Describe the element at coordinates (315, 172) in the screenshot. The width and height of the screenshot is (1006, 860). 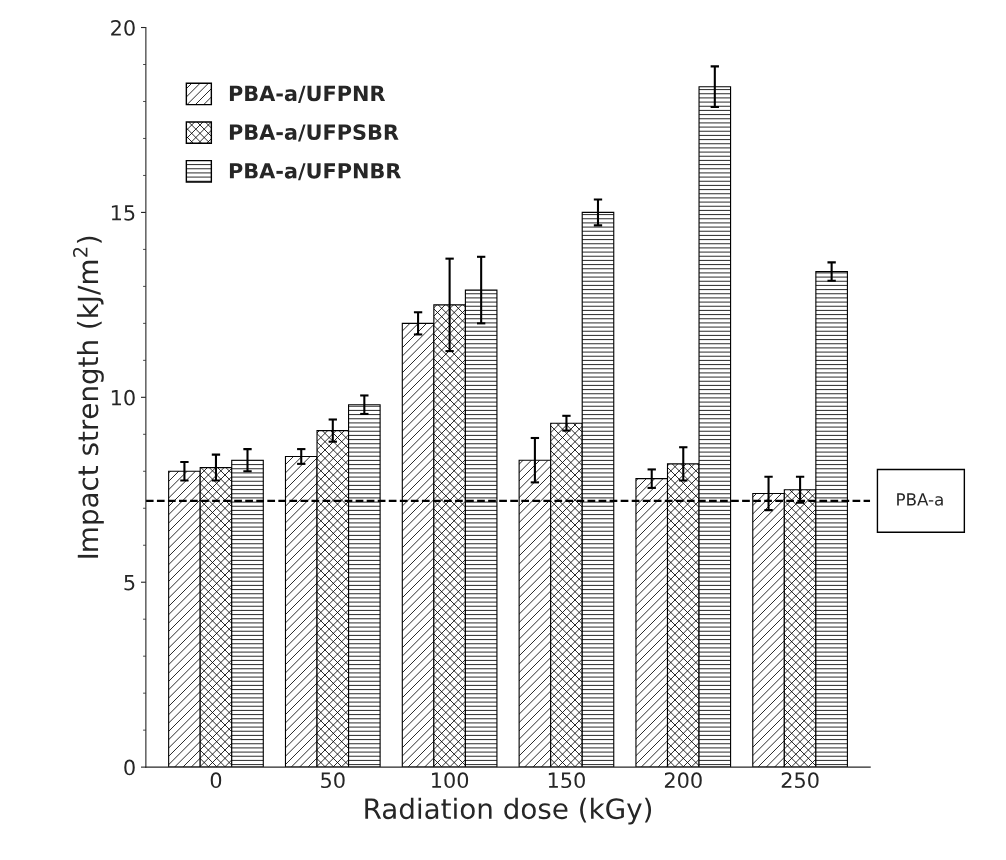
I see `legend-label: PBA-a/UFPNBR` at that location.